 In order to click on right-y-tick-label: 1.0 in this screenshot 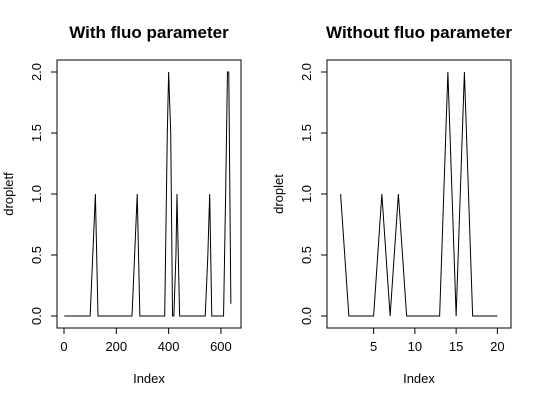, I will do `click(306, 194)`.